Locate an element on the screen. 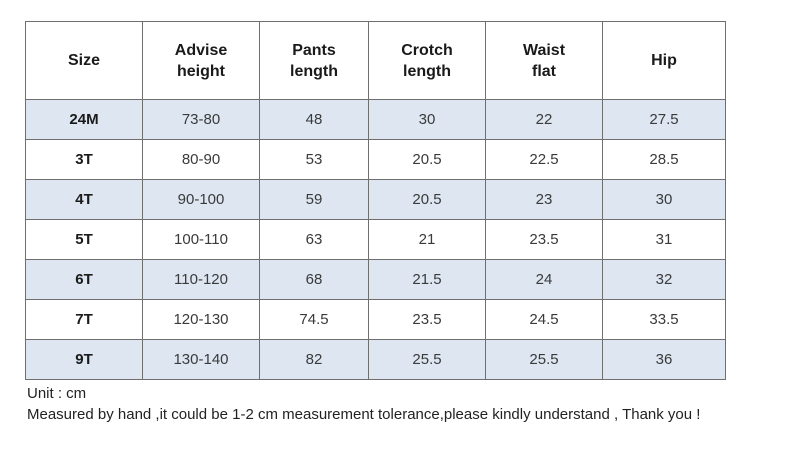 The image size is (785, 451). crotch-length-cell: 21.5 is located at coordinates (427, 279).